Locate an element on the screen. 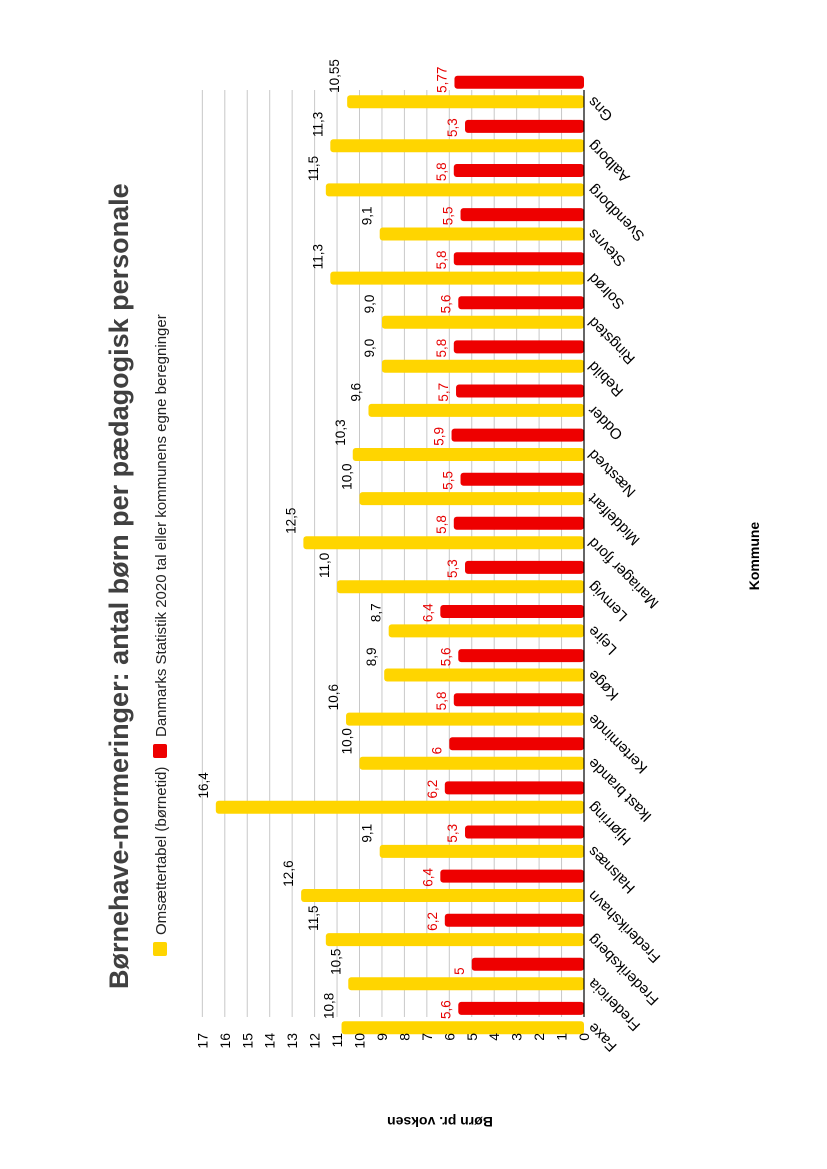  y-tick-label: 11 is located at coordinates (337, 1040).